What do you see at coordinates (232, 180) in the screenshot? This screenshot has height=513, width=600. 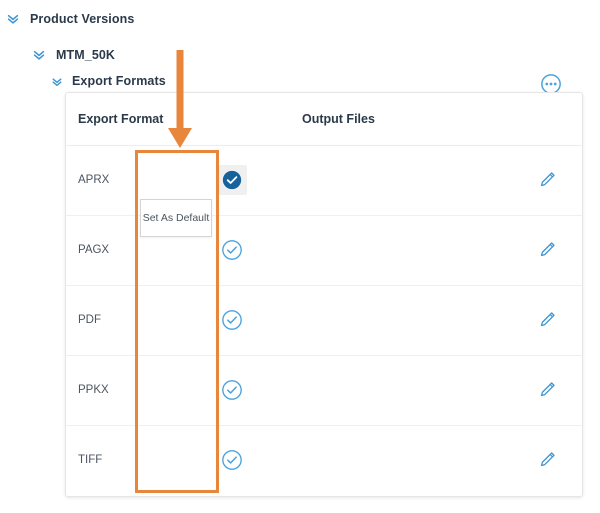 I see `check-circle-filled-icon` at bounding box center [232, 180].